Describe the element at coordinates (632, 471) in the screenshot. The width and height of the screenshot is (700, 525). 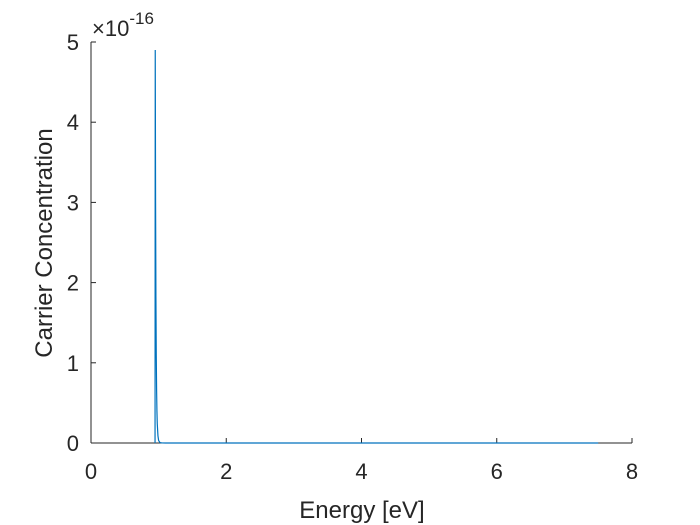
I see `x-tick-label: 8` at that location.